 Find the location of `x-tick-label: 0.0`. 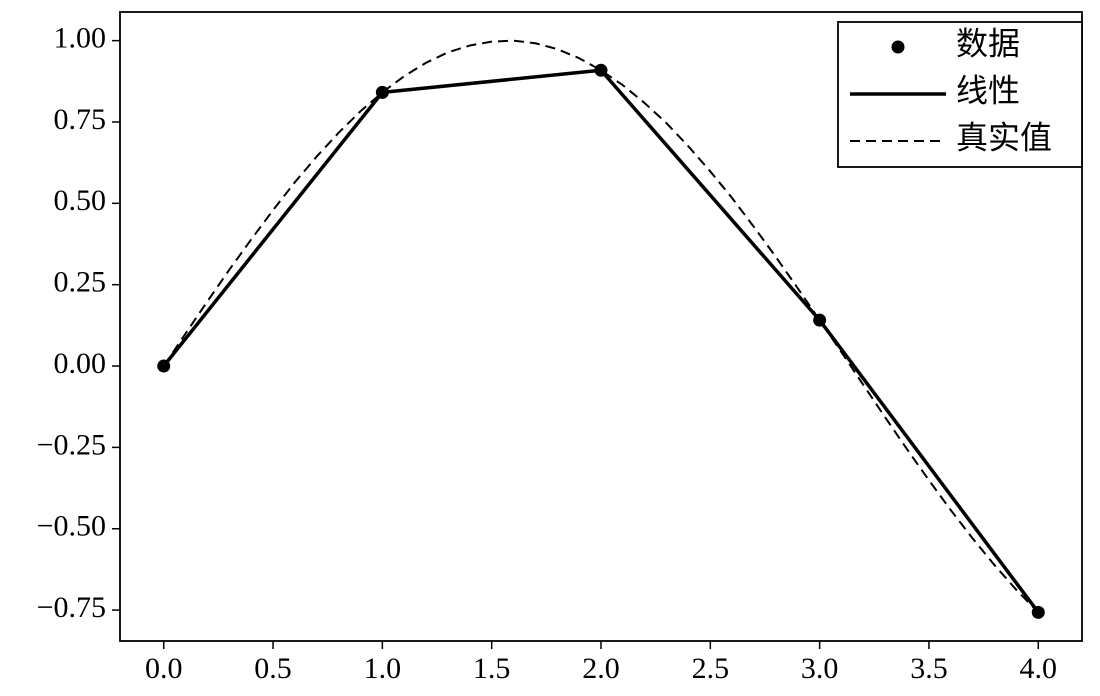

x-tick-label: 0.0 is located at coordinates (164, 668).